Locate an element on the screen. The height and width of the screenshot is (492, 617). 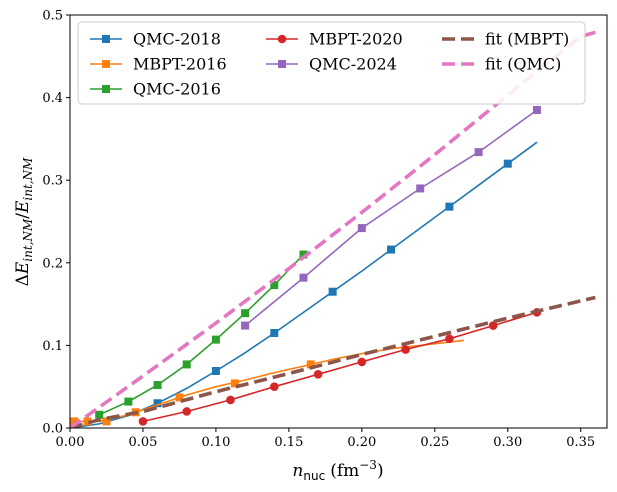
y-tick-label: 0.4 is located at coordinates (52, 98).